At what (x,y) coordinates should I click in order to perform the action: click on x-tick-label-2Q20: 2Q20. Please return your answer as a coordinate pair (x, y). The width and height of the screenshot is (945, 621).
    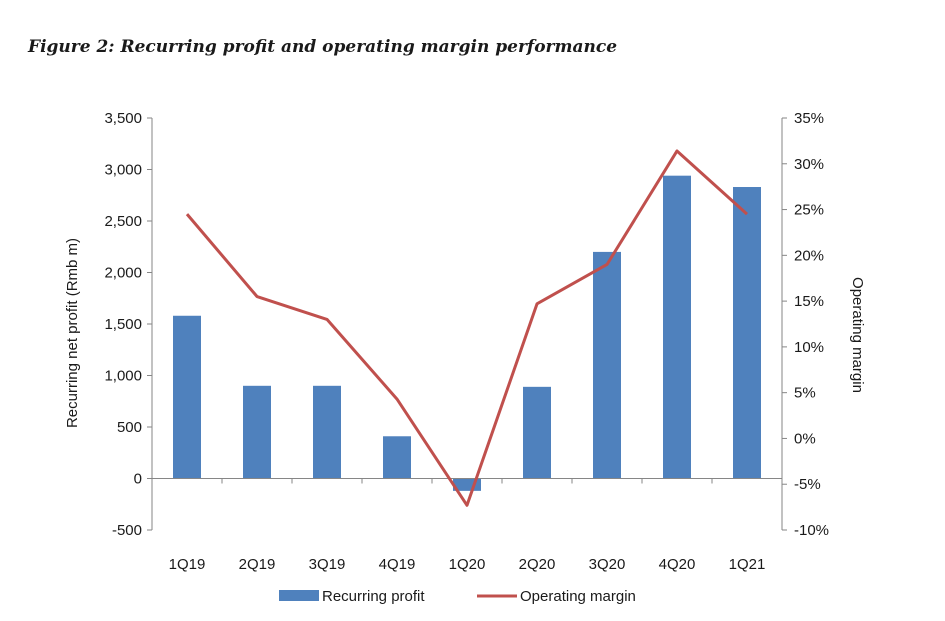
    Looking at the image, I should click on (537, 564).